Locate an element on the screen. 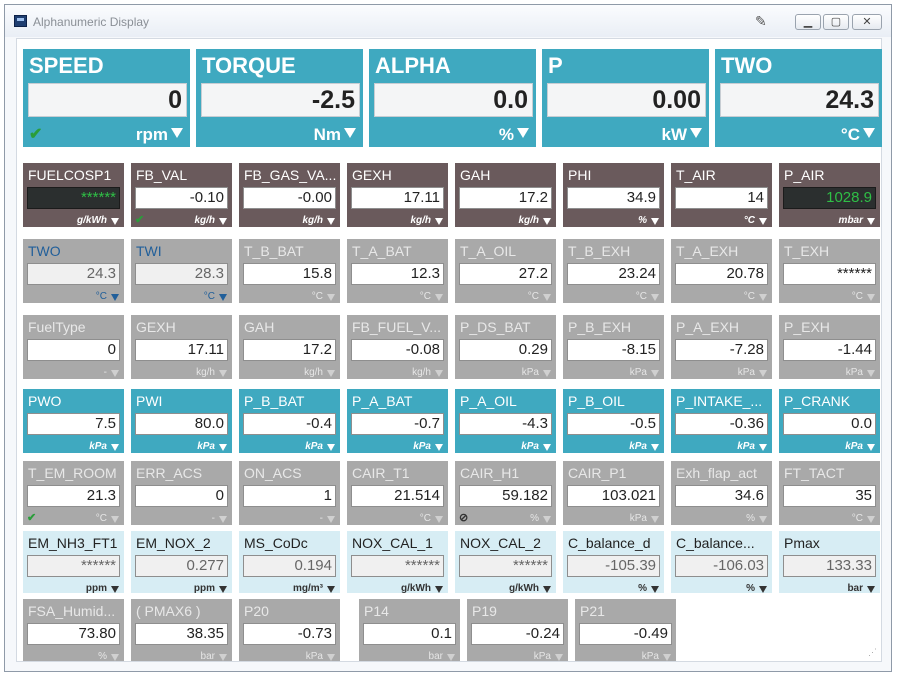 The image size is (898, 678). channel-tile: T_B_BAT 15.8 °C is located at coordinates (289, 271).